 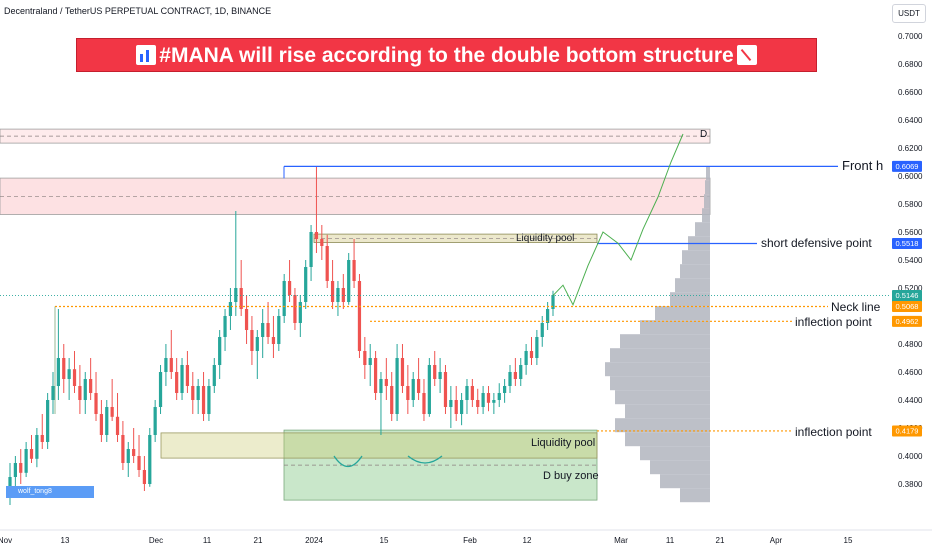 I want to click on y-tick-label: 0.6800, so click(x=910, y=64).